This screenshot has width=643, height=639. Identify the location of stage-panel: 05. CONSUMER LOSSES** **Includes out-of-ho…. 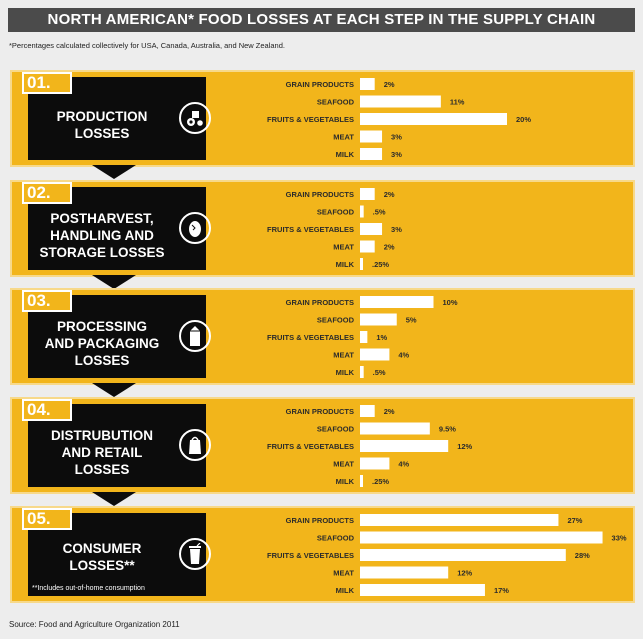
(322, 554).